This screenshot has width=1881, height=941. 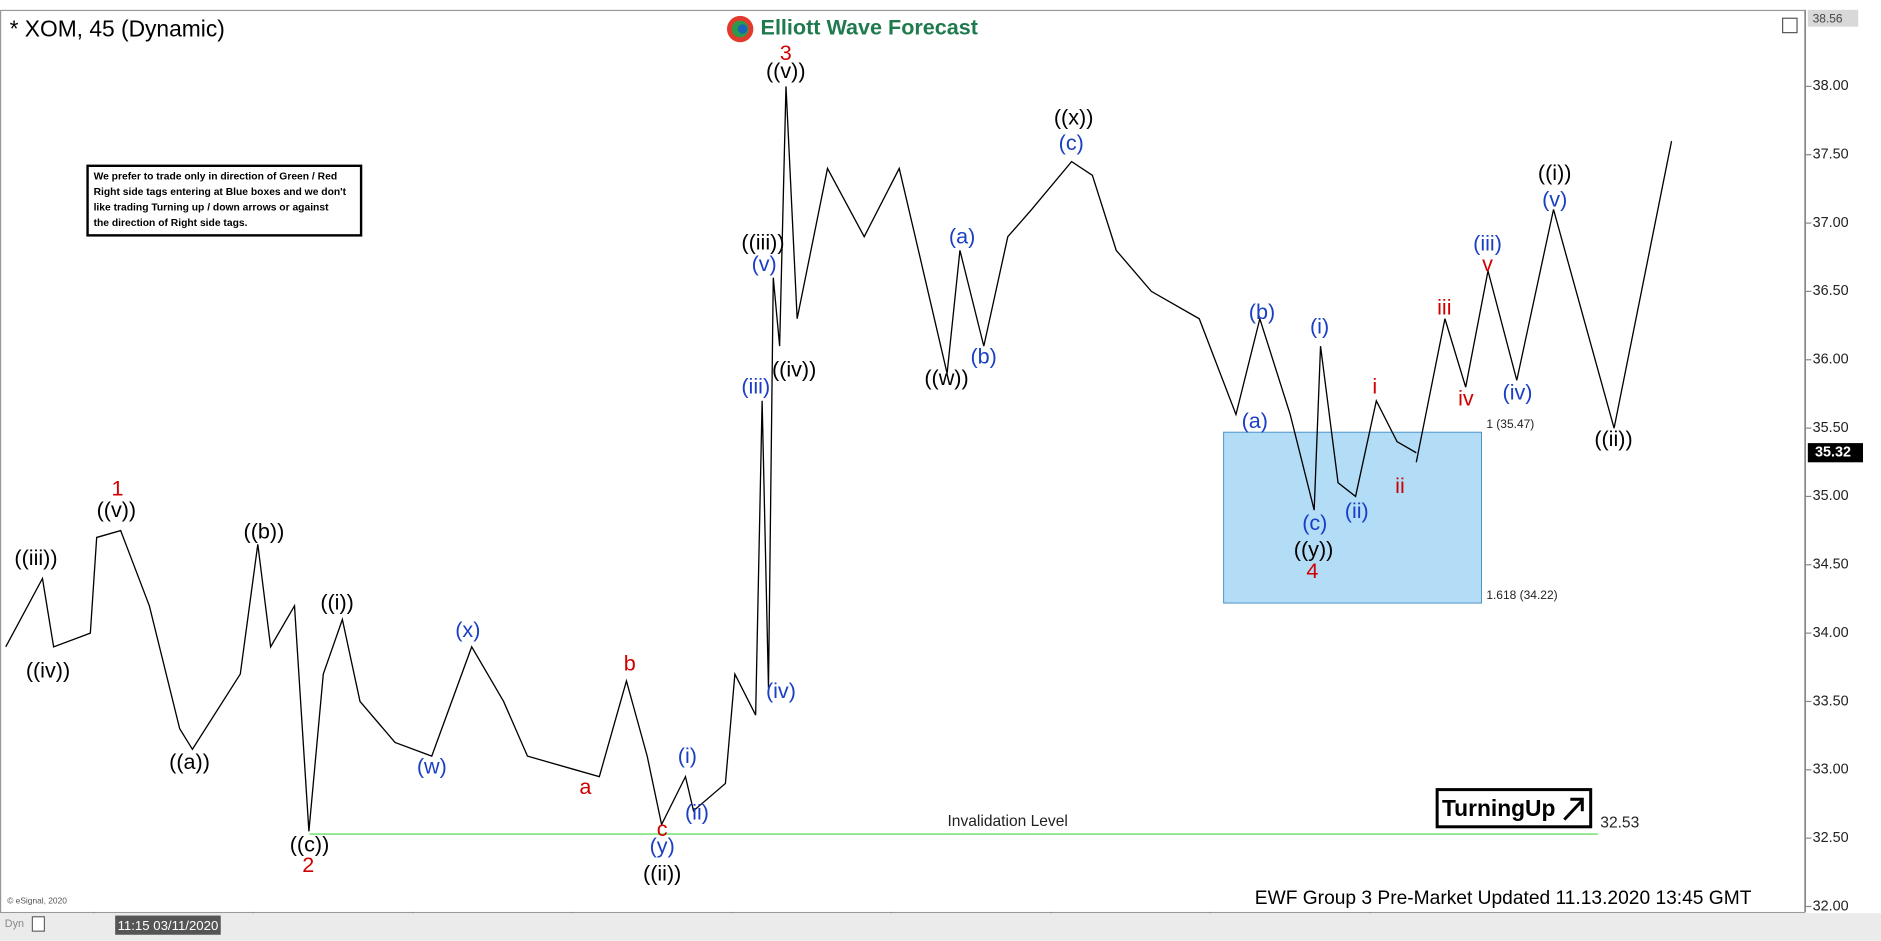 I want to click on y-tick-label: 34.50, so click(x=1831, y=565).